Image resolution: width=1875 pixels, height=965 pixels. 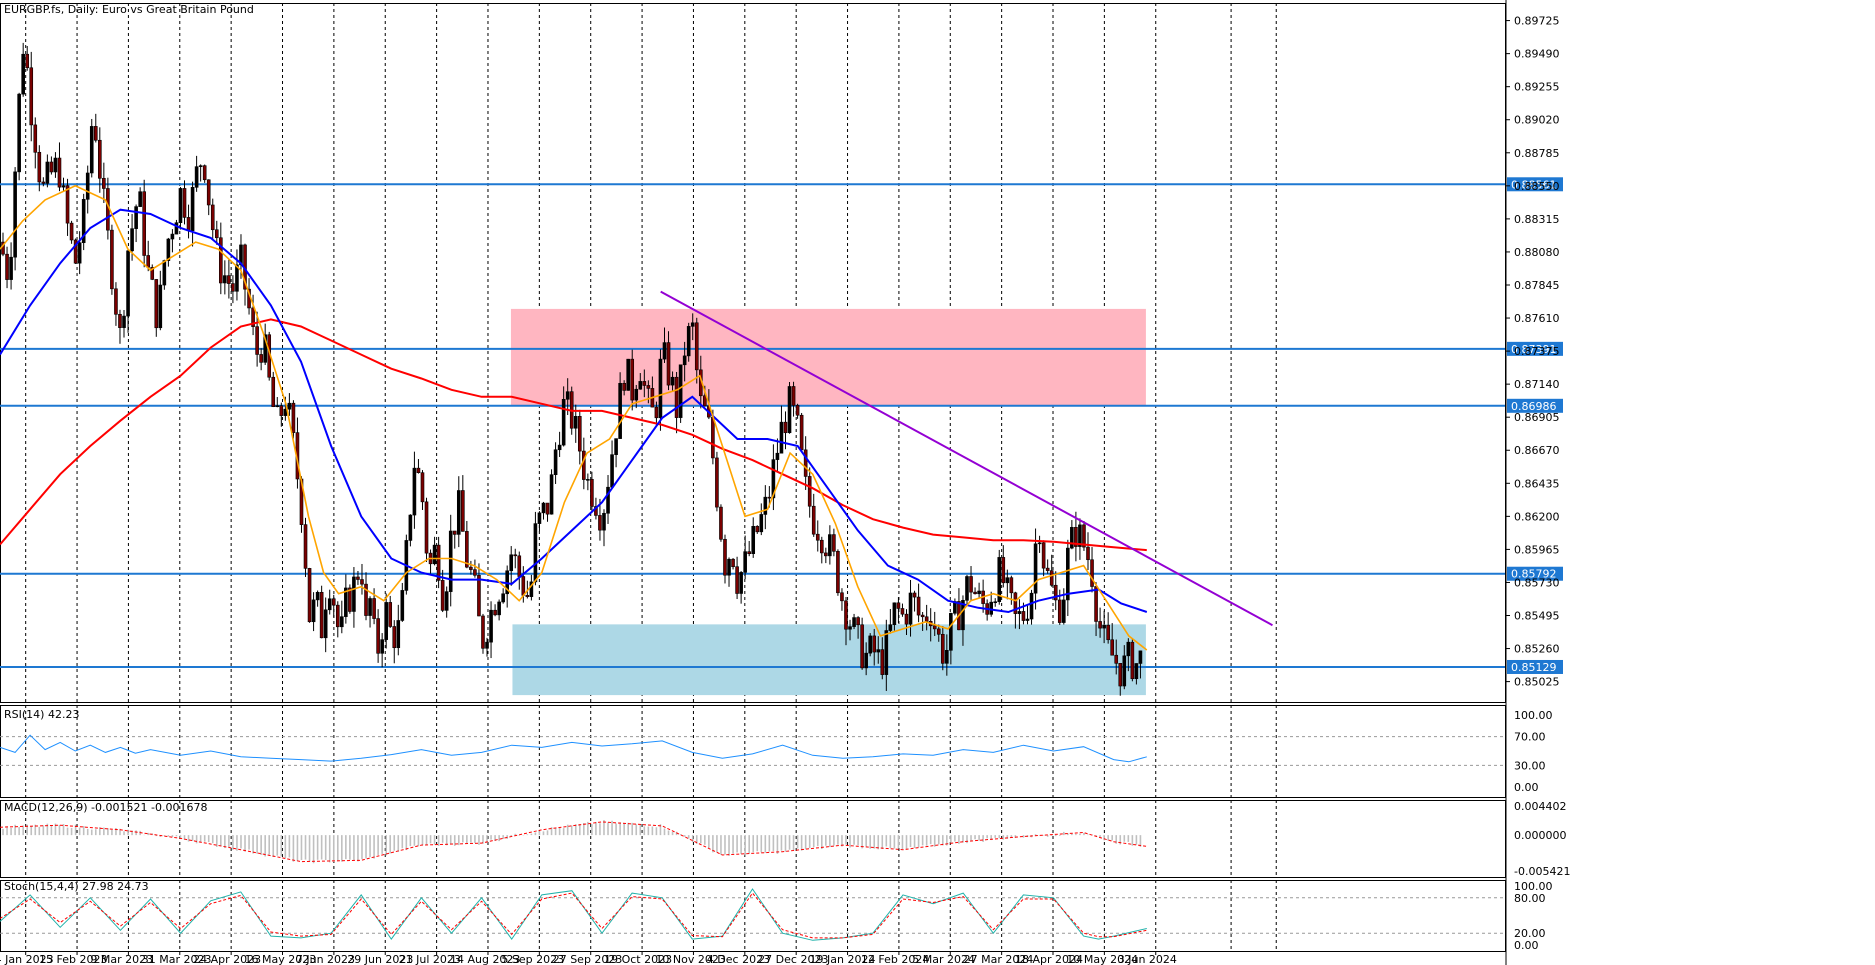 I want to click on x-tick-label: 10 Nov 2023, so click(x=690, y=959).